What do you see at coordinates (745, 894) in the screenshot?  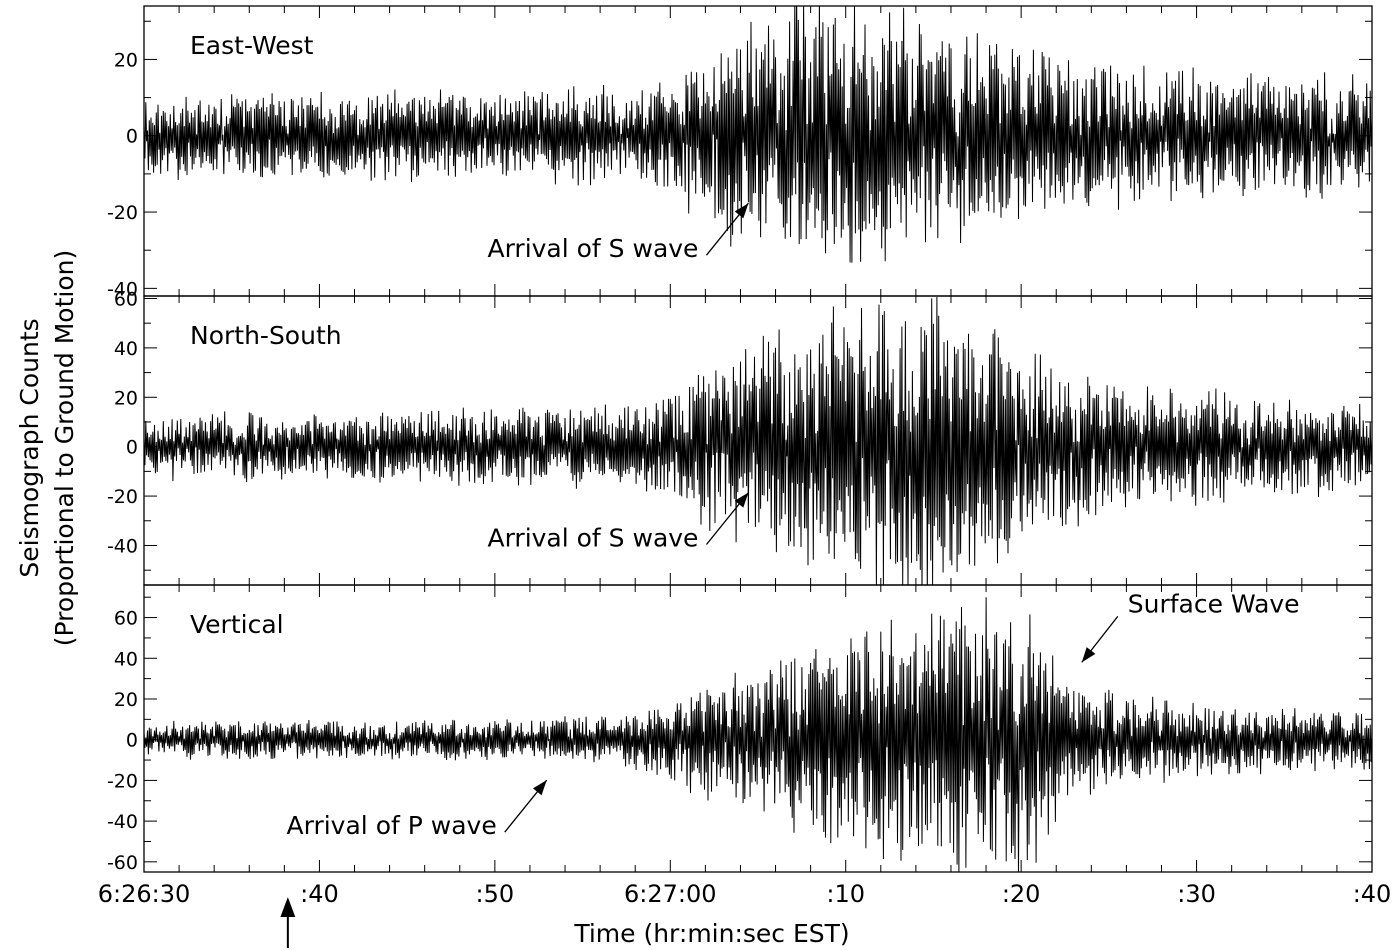 I see `x-axis: 6:26:30 :40 :50 6:27:00 :10 :20 :30 :40` at bounding box center [745, 894].